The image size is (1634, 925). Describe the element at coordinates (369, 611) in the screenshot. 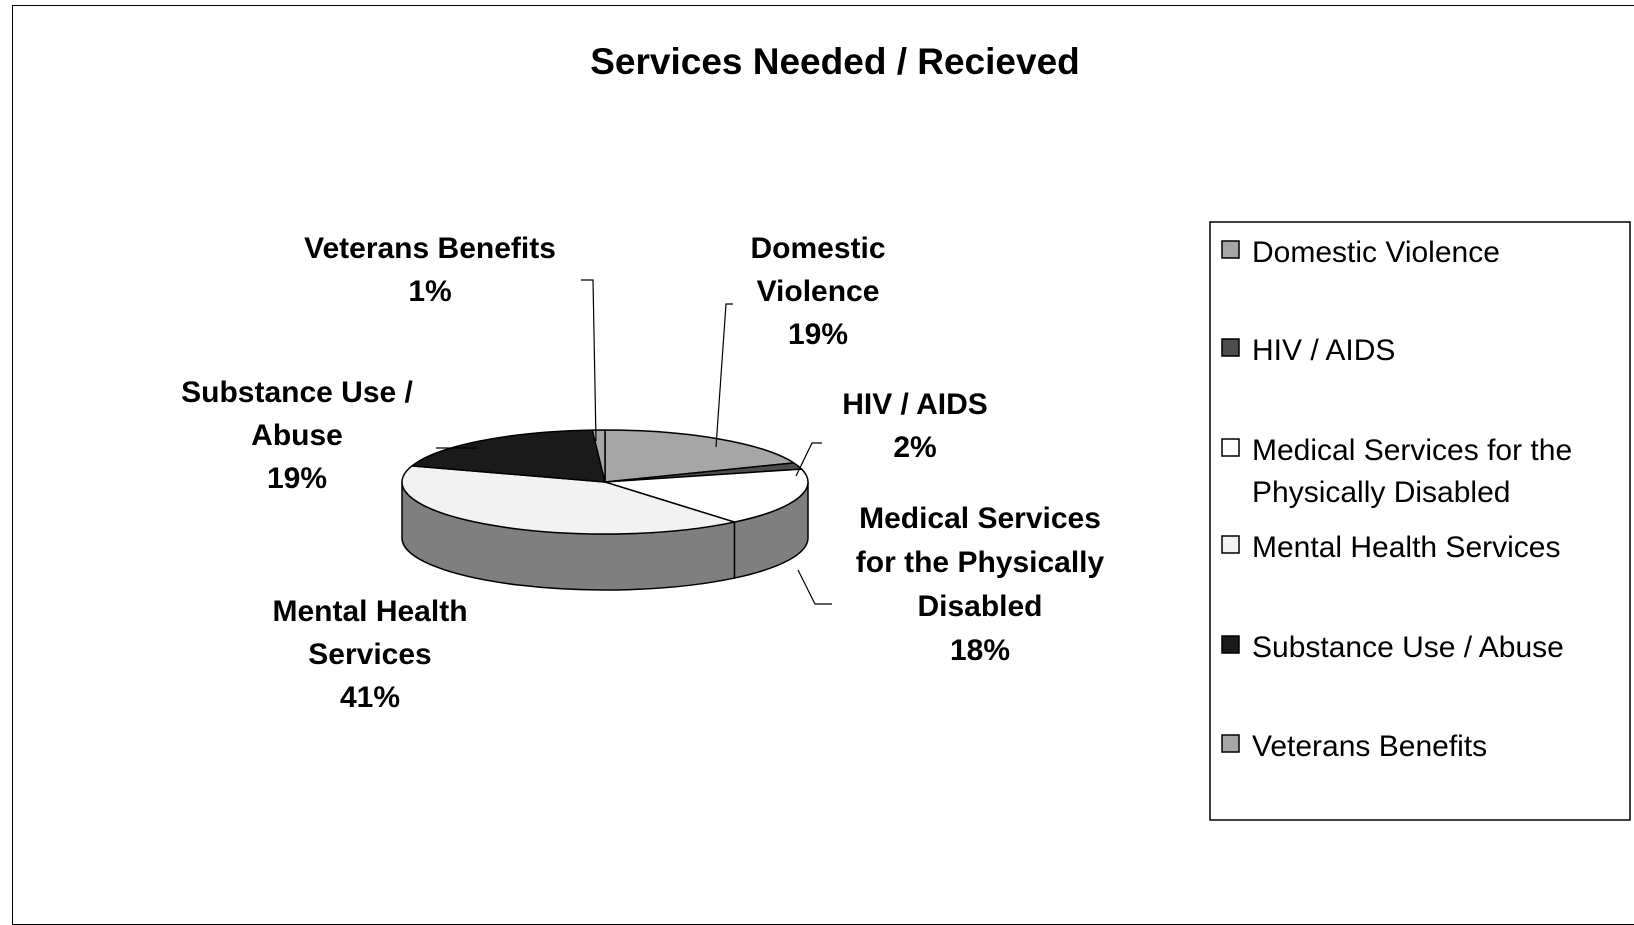

I see `data-label-line: Mental Health` at that location.